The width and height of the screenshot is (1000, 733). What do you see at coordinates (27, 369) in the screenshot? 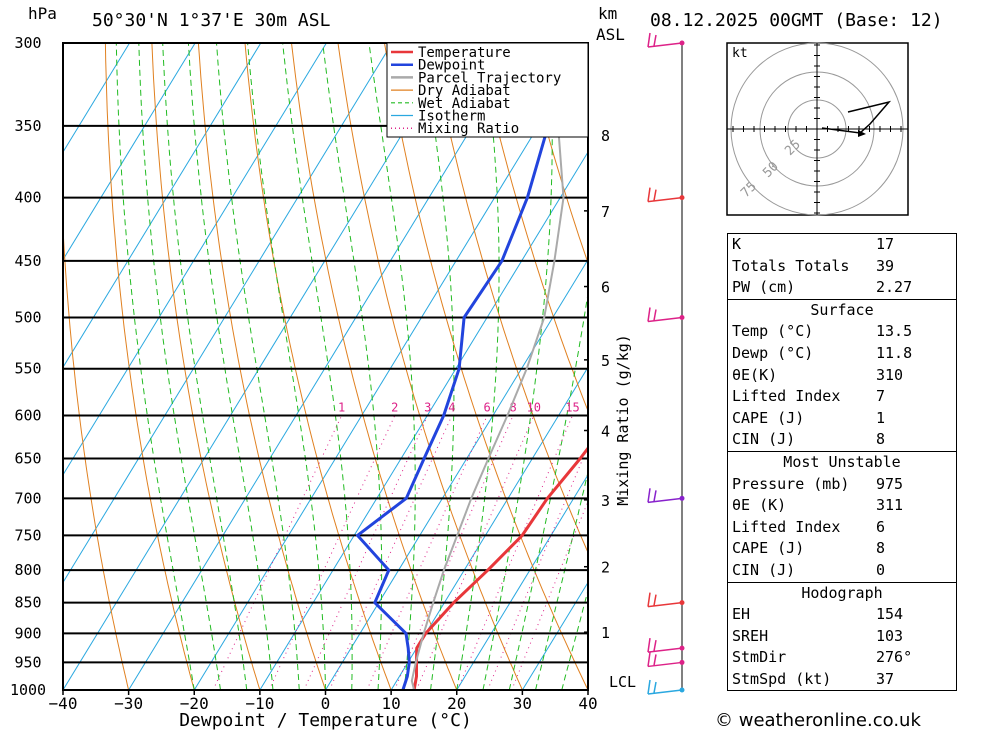
I see `pressure-tick-label: 550` at bounding box center [27, 369].